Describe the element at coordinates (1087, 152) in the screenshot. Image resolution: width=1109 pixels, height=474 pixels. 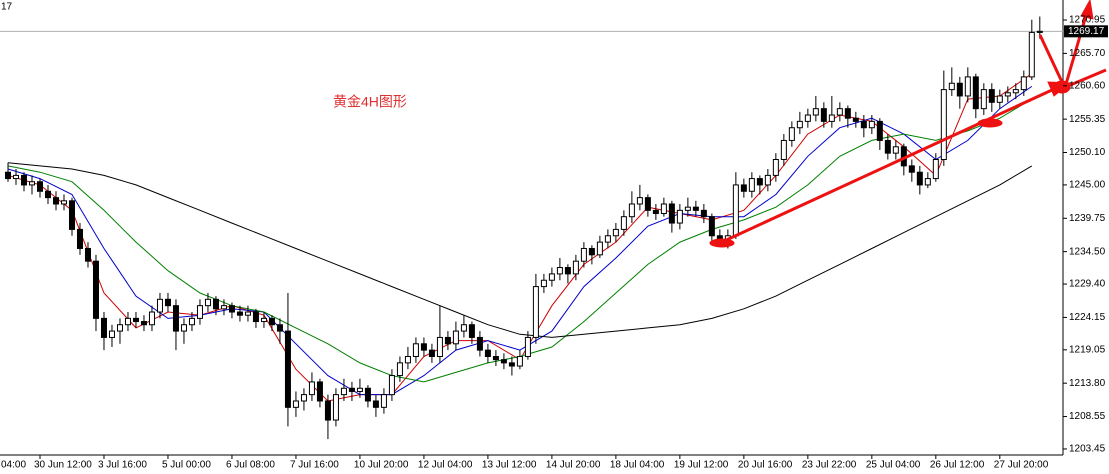
I see `y-tick-label: 1250.10` at that location.